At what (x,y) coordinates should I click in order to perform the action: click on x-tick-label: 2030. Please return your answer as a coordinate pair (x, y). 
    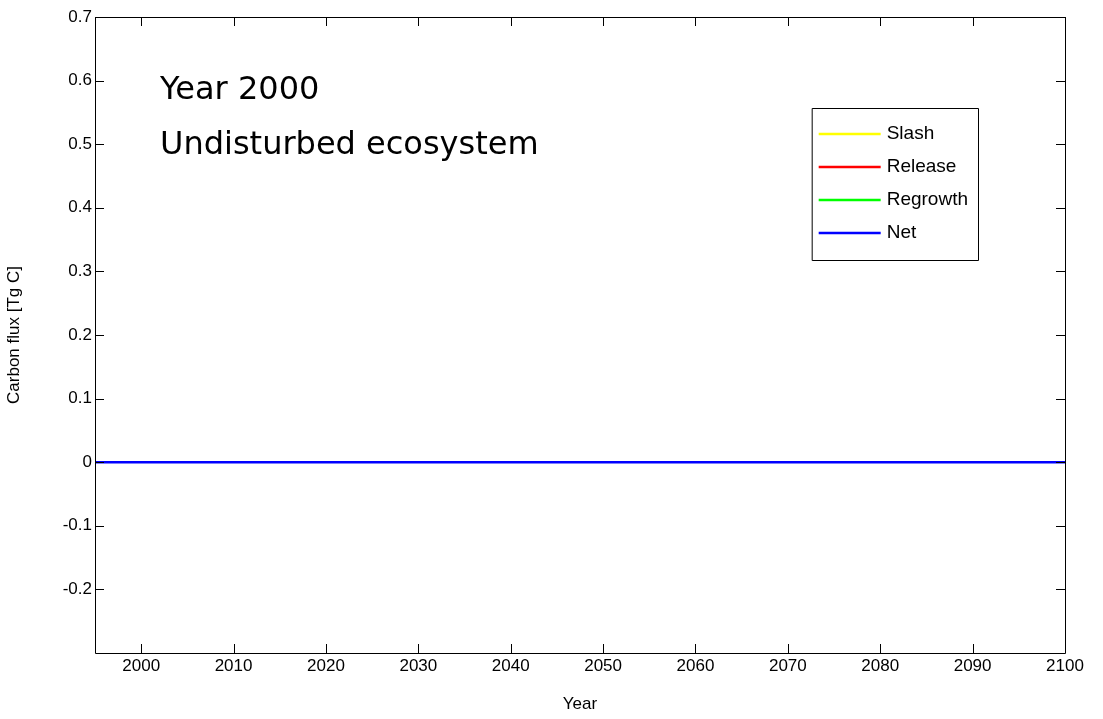
    Looking at the image, I should click on (418, 665).